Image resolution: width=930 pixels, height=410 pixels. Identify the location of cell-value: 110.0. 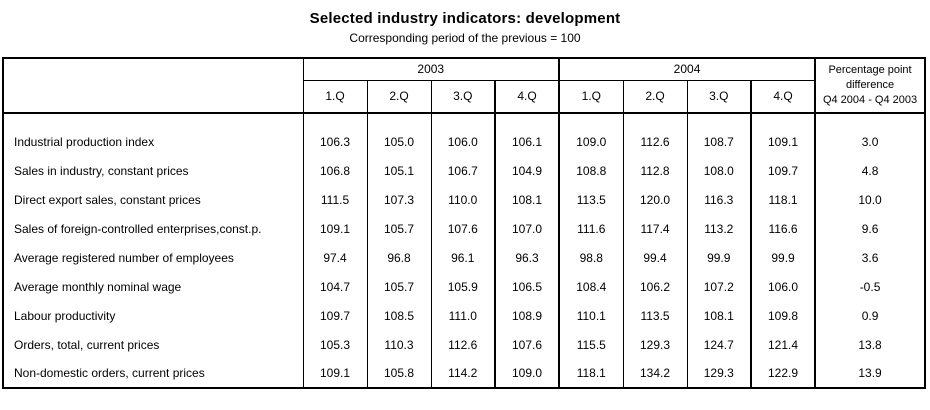
(463, 199).